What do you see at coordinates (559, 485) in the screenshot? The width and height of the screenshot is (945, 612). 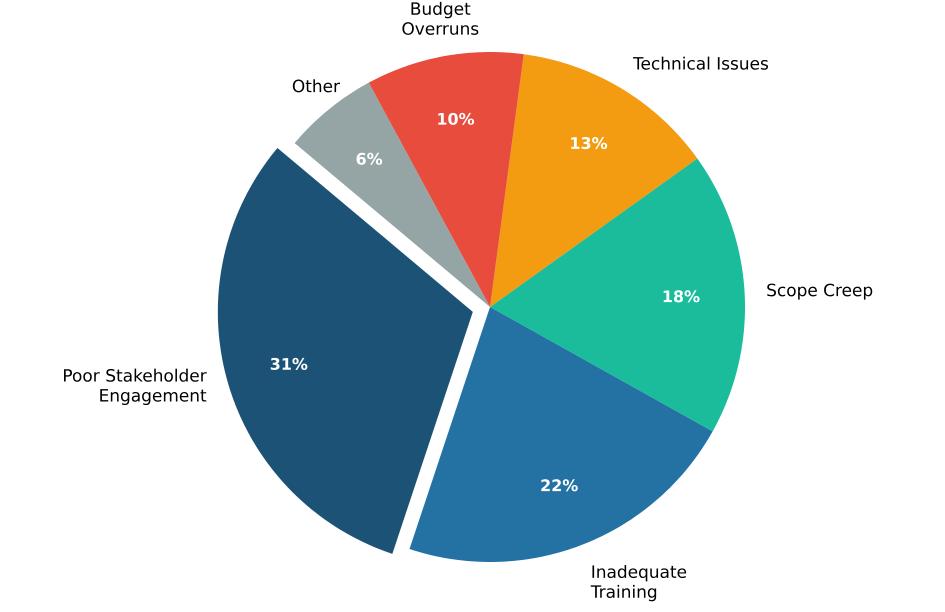 I see `data-label: 22%` at bounding box center [559, 485].